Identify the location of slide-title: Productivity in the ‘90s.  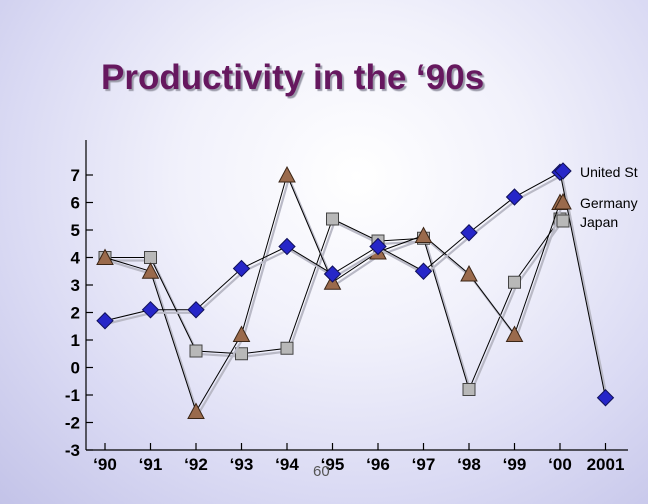
(293, 77).